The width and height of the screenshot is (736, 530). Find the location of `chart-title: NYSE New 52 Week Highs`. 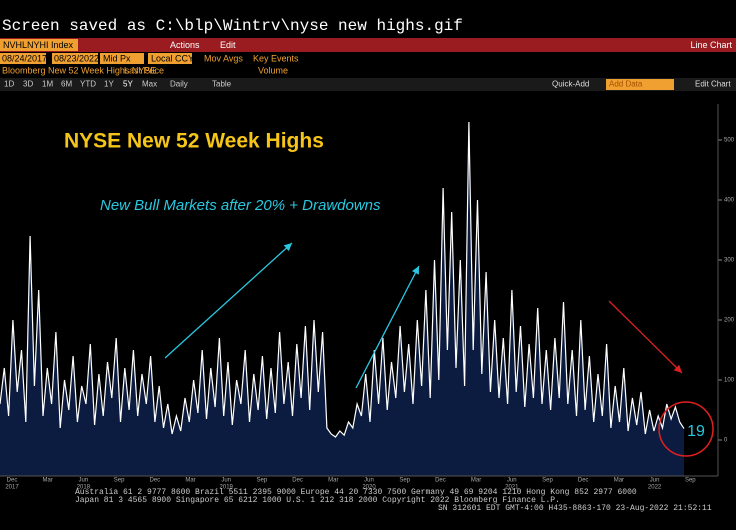

chart-title: NYSE New 52 Week Highs is located at coordinates (194, 141).